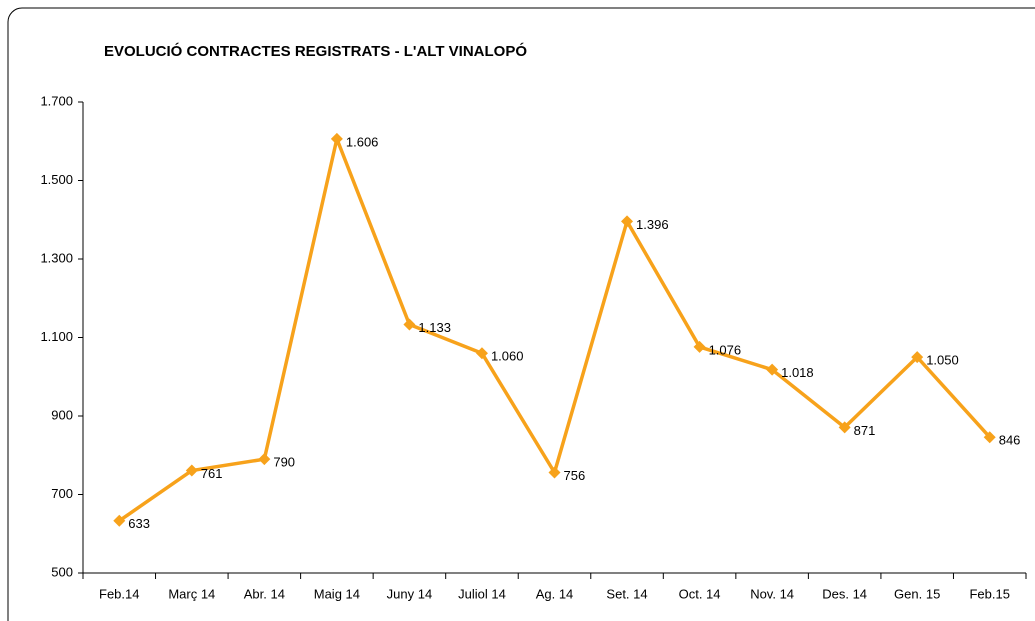 The width and height of the screenshot is (1035, 621). What do you see at coordinates (284, 462) in the screenshot?
I see `data-label: 790` at bounding box center [284, 462].